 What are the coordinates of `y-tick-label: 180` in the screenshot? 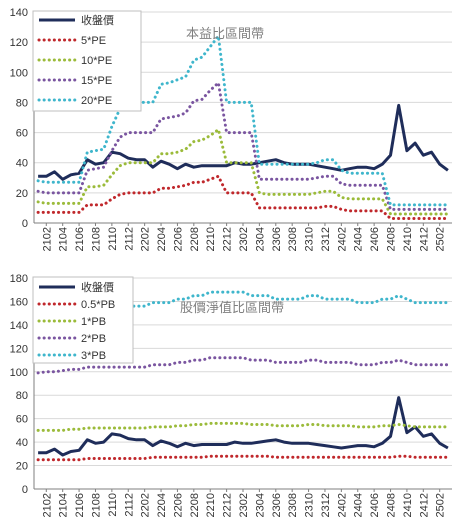 It's located at (19, 279).